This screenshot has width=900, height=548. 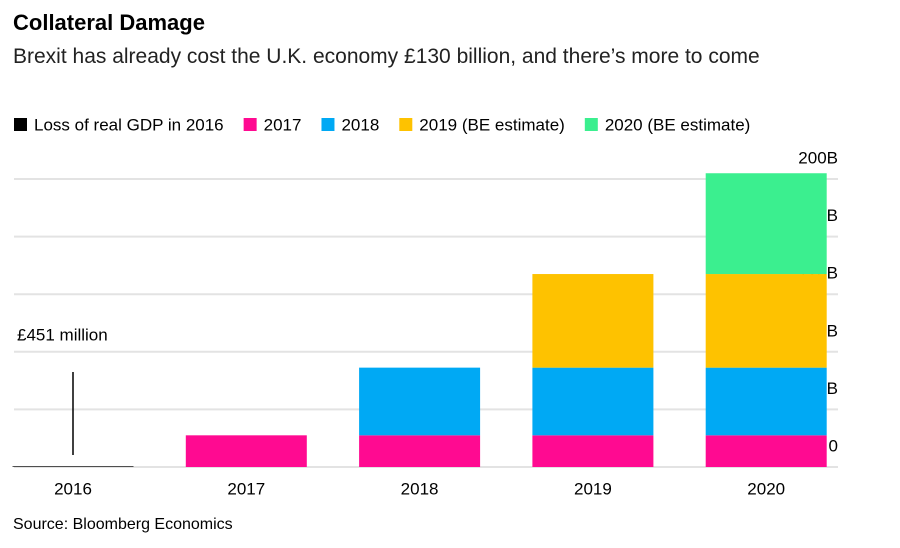 What do you see at coordinates (818, 157) in the screenshot?
I see `y-tick-label: 200B` at bounding box center [818, 157].